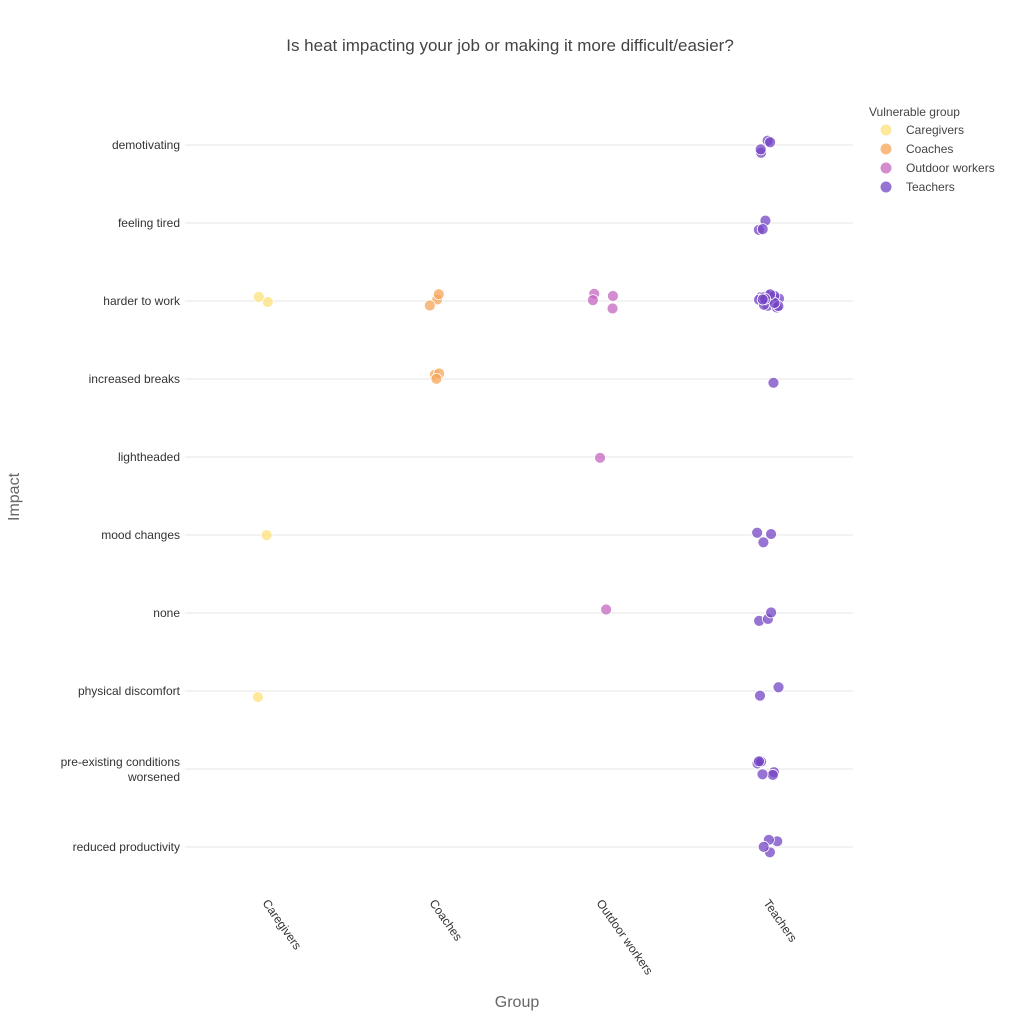 Image resolution: width=1020 pixels, height=1025 pixels. I want to click on y-tick-label: reduced productivity, so click(126, 847).